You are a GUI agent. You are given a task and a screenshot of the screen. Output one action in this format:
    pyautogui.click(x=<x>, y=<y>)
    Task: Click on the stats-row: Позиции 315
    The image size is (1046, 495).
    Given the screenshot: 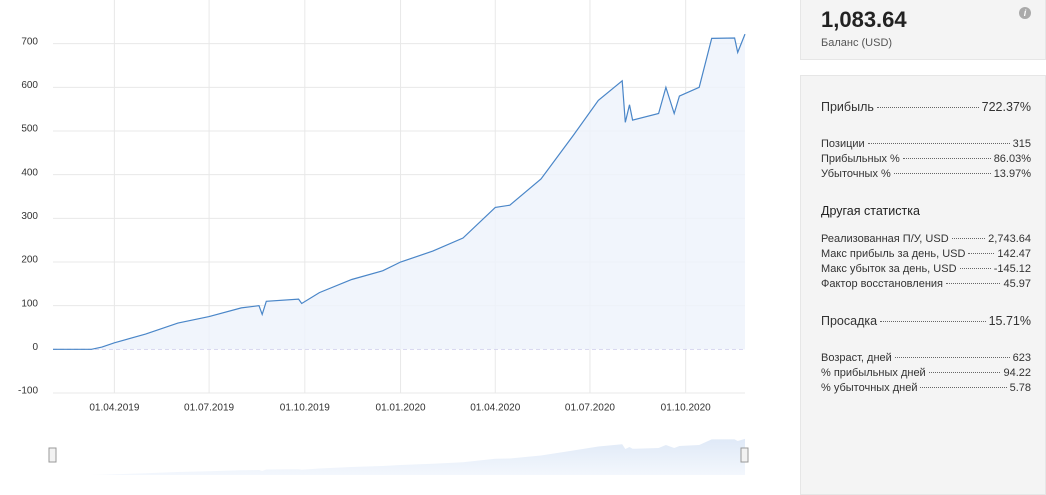 What is the action you would take?
    pyautogui.click(x=926, y=144)
    